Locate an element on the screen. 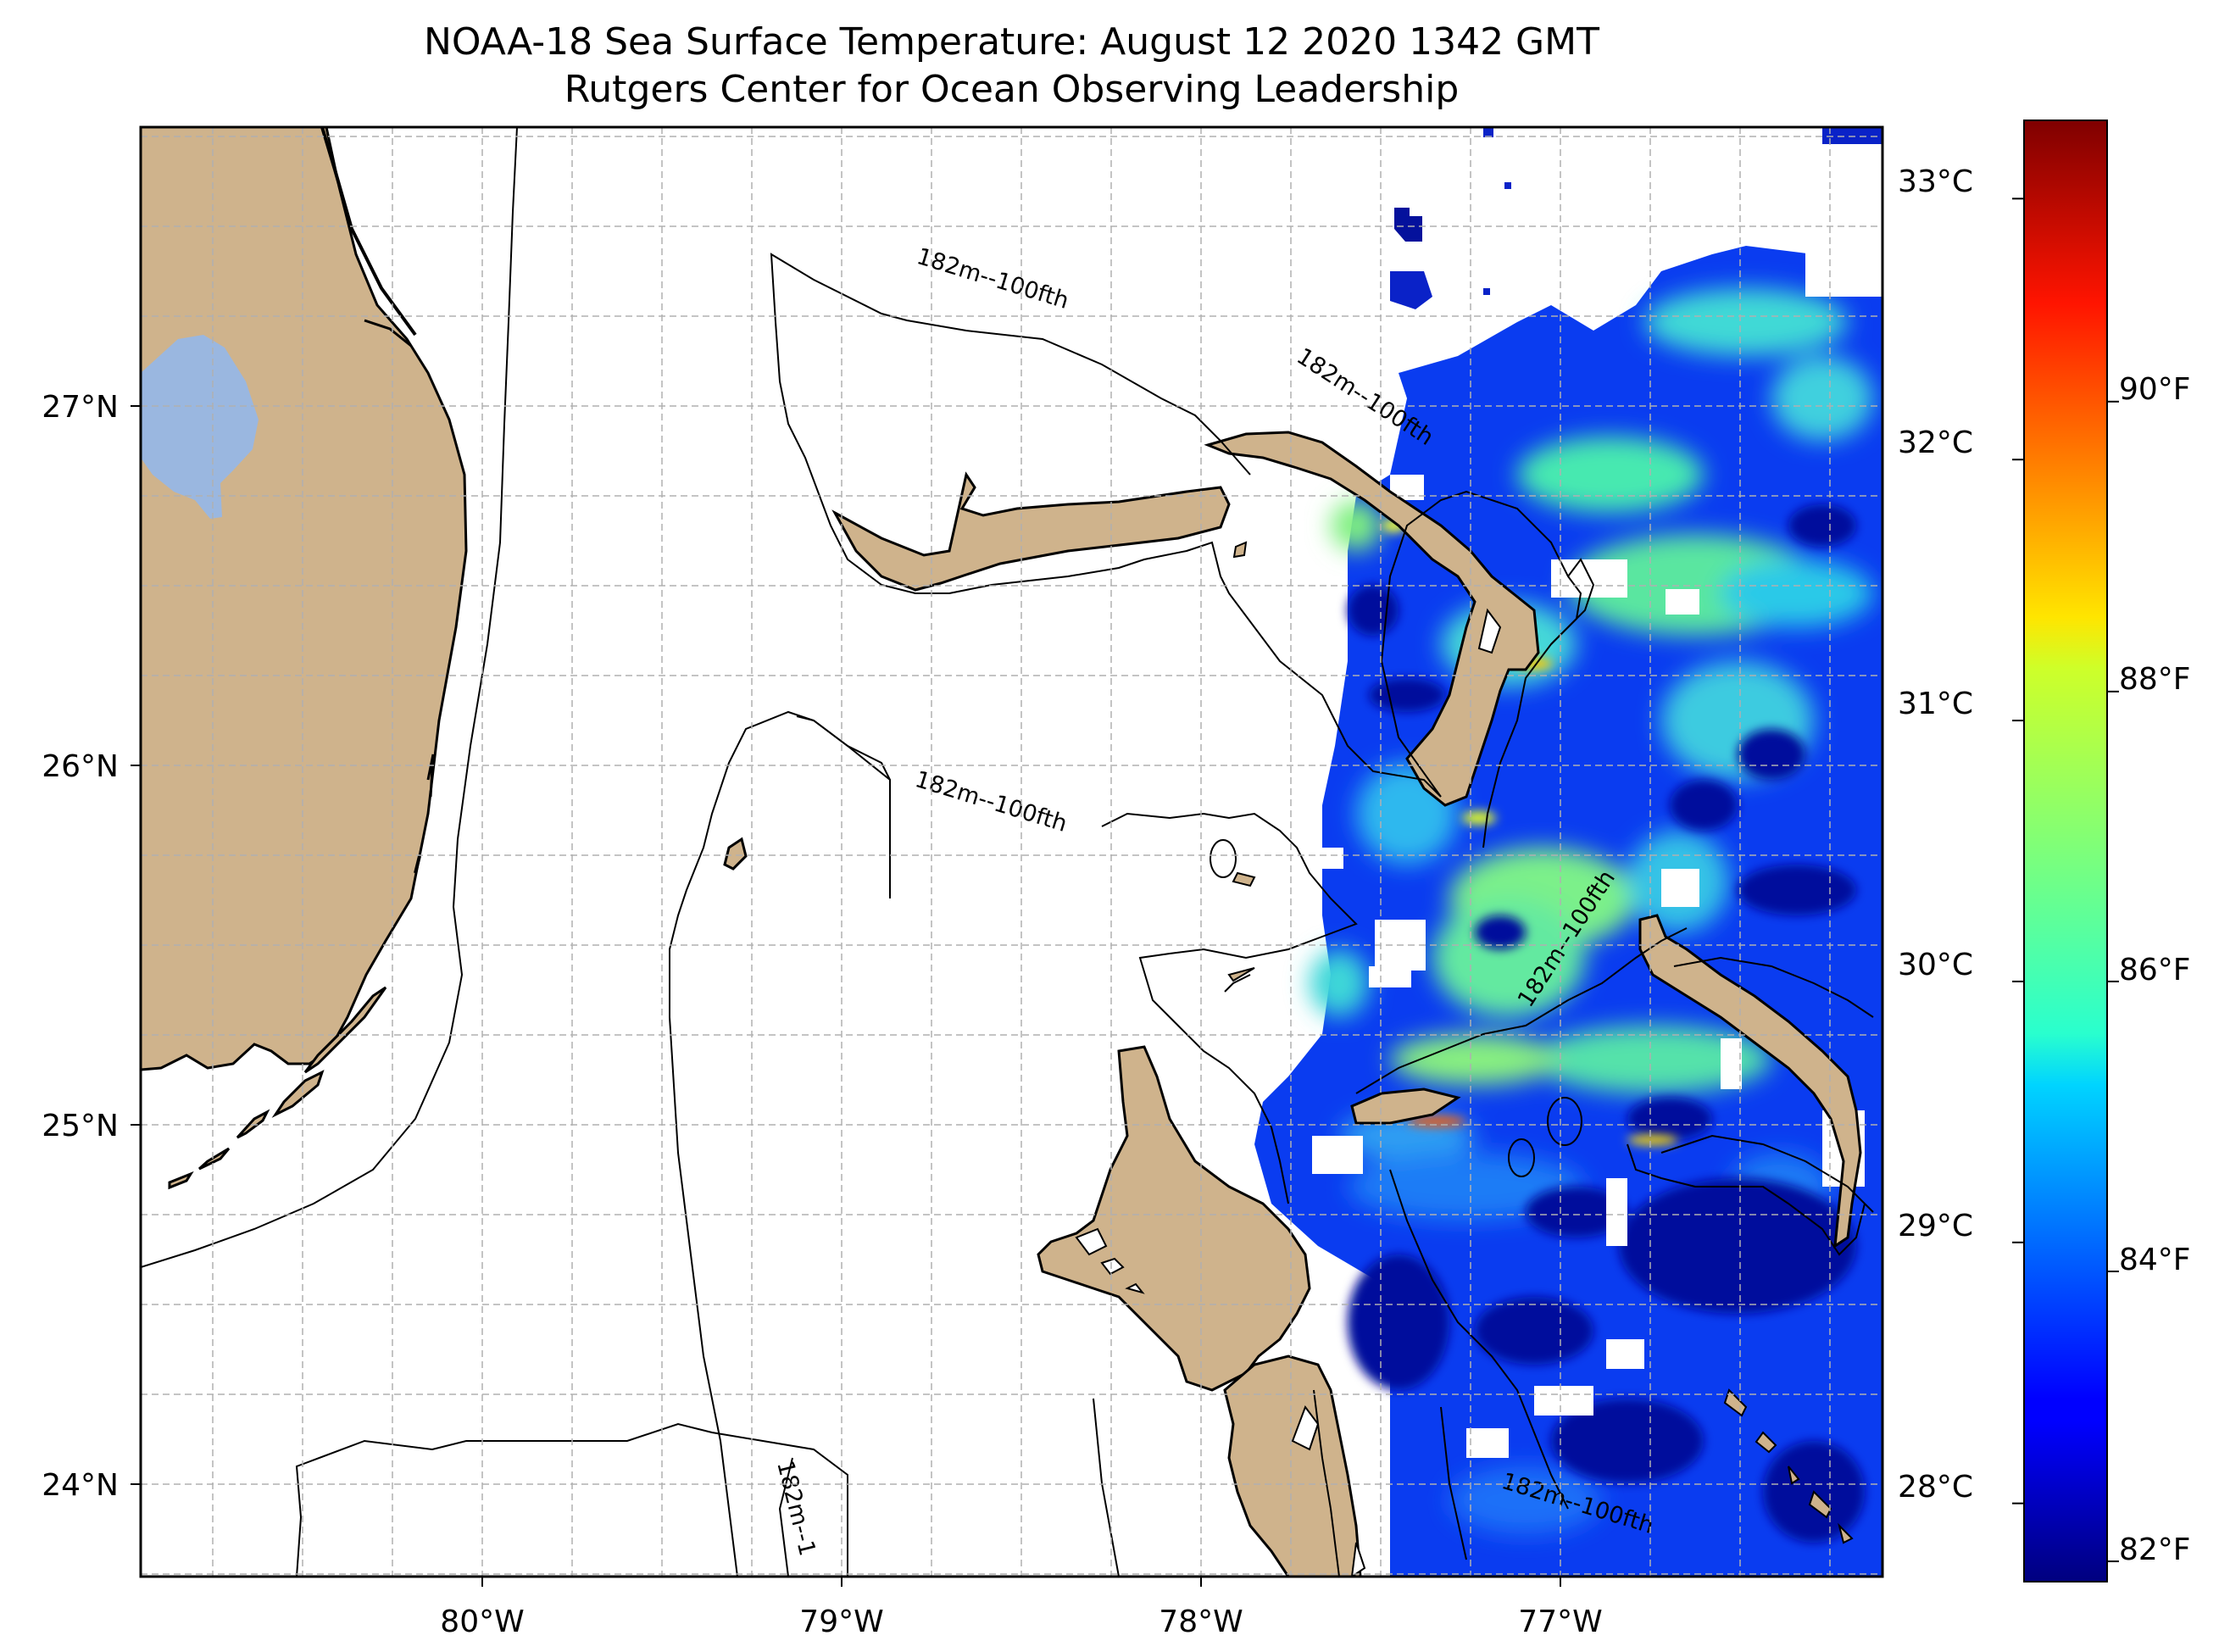  lat-label-24n: 24°N is located at coordinates (80, 1485).